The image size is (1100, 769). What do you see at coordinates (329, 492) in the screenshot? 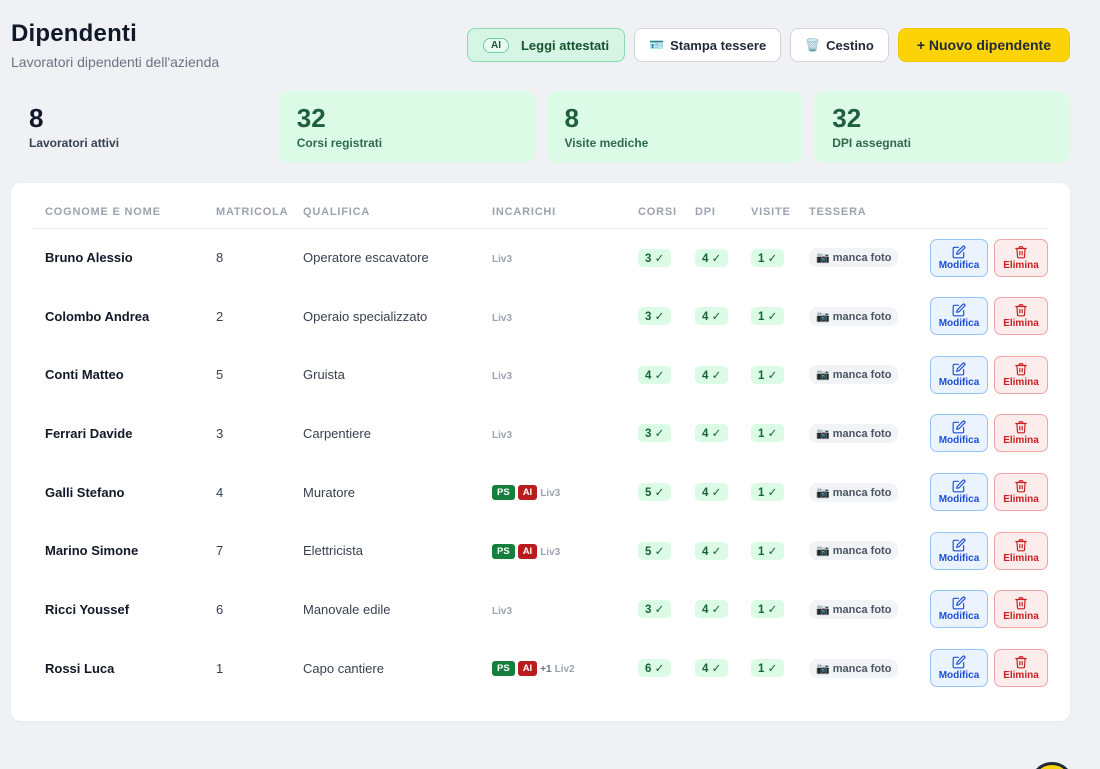
I see `employee-qualification: Muratore` at bounding box center [329, 492].